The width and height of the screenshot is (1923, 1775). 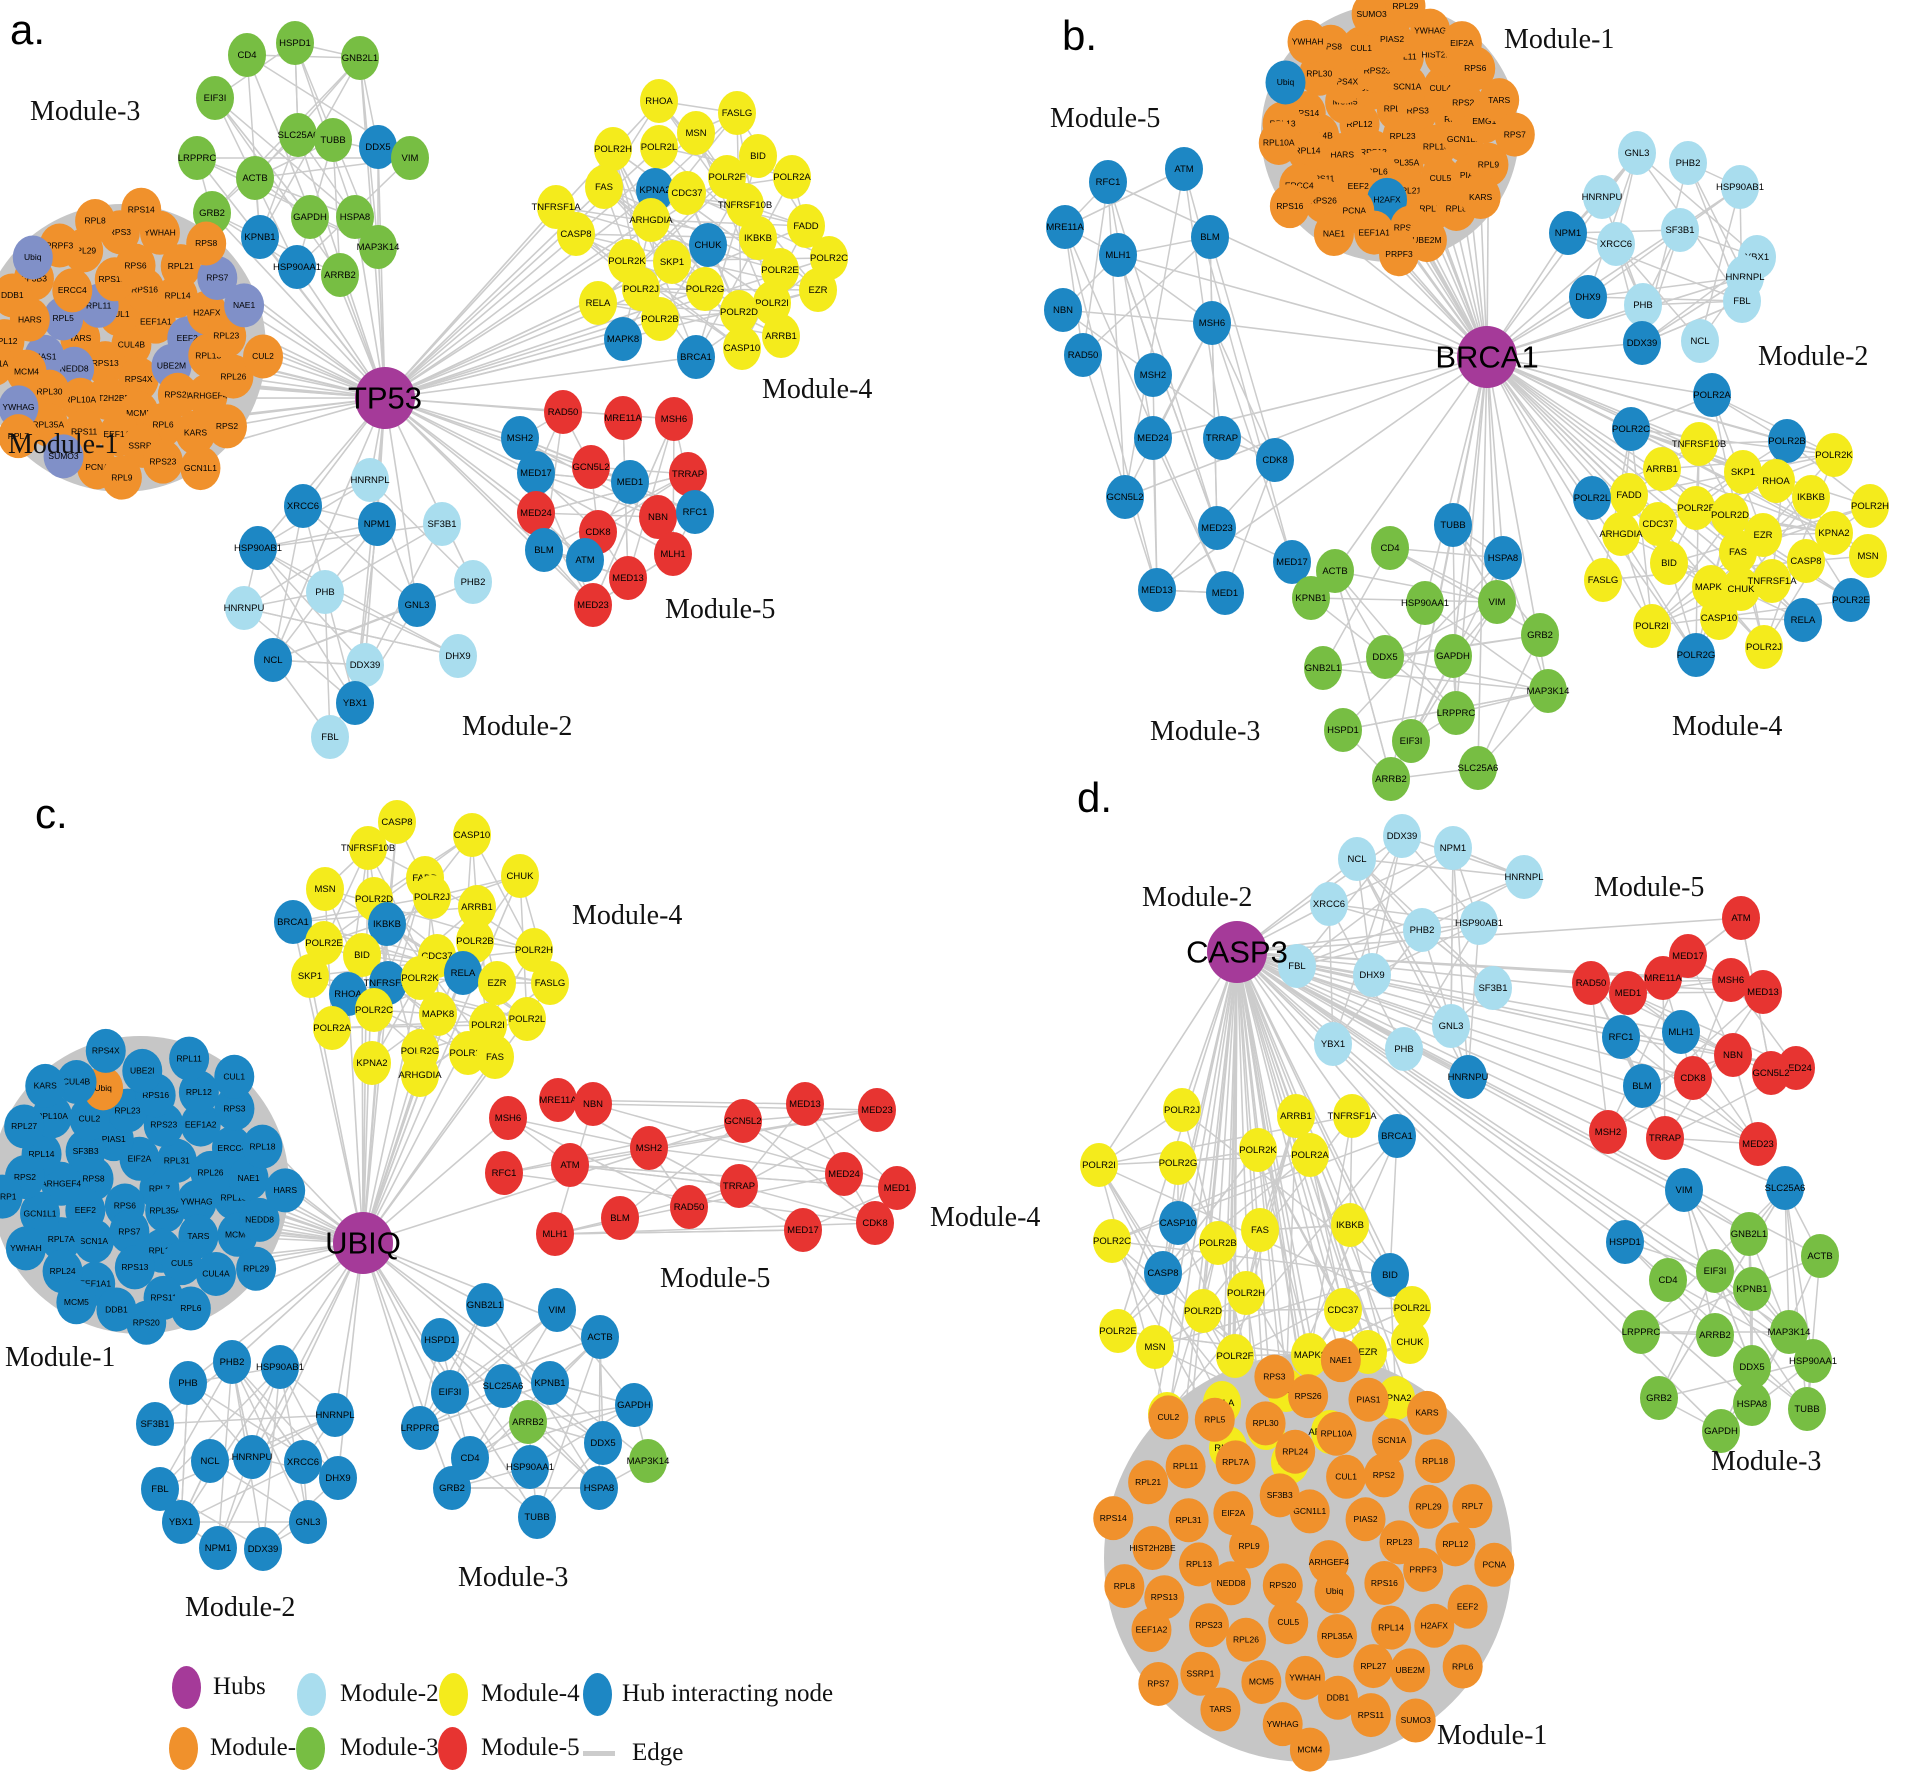 What do you see at coordinates (1157, 590) in the screenshot?
I see `node-MED13` at bounding box center [1157, 590].